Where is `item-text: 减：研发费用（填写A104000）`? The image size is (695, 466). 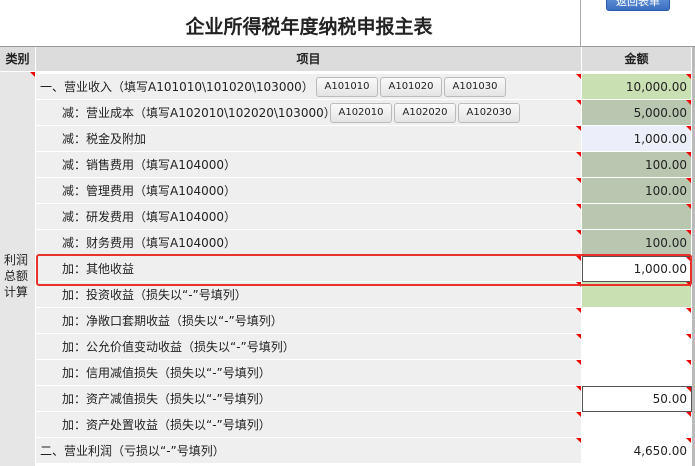 item-text: 减：研发费用（填写A104000） is located at coordinates (149, 217).